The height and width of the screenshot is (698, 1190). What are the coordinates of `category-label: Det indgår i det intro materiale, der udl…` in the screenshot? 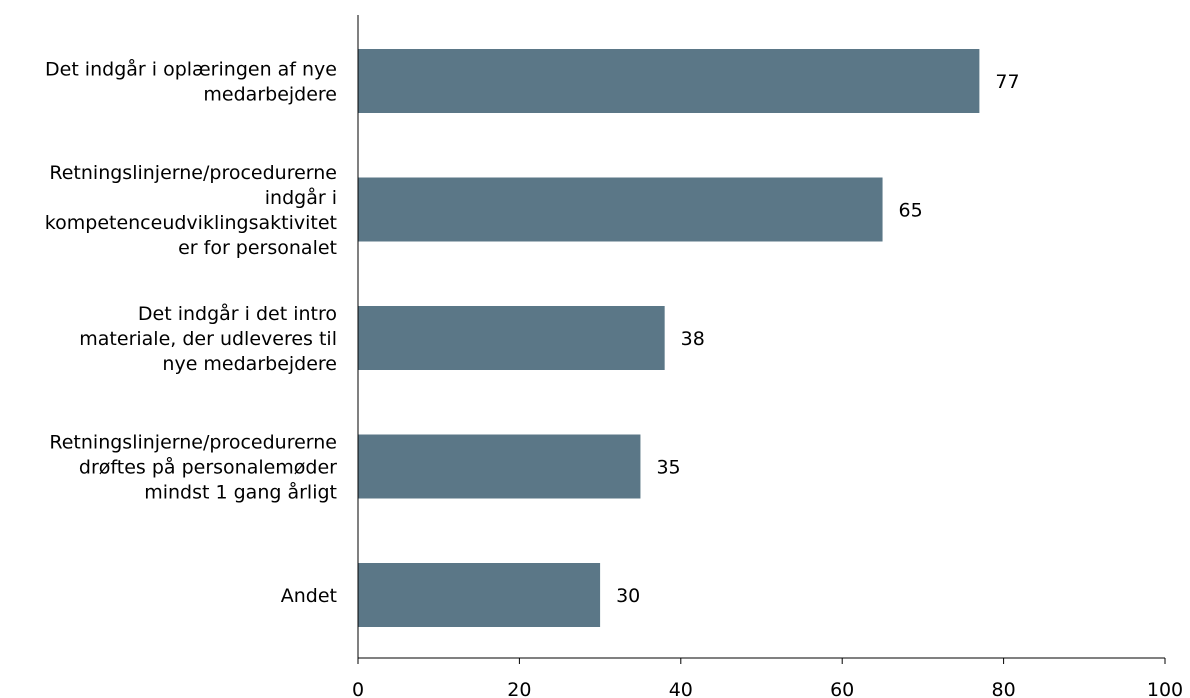 It's located at (208, 338).